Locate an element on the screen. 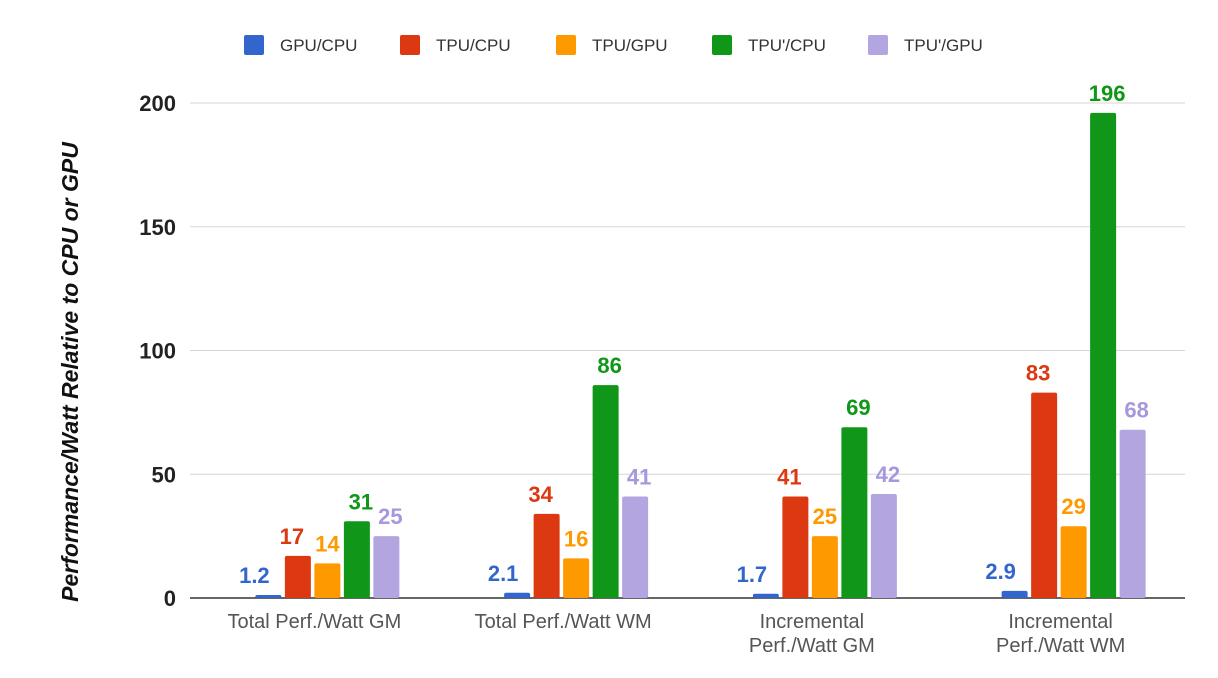 This screenshot has height=678, width=1218. y-axis-ticks: 0 50 100 150 200 is located at coordinates (157, 351).